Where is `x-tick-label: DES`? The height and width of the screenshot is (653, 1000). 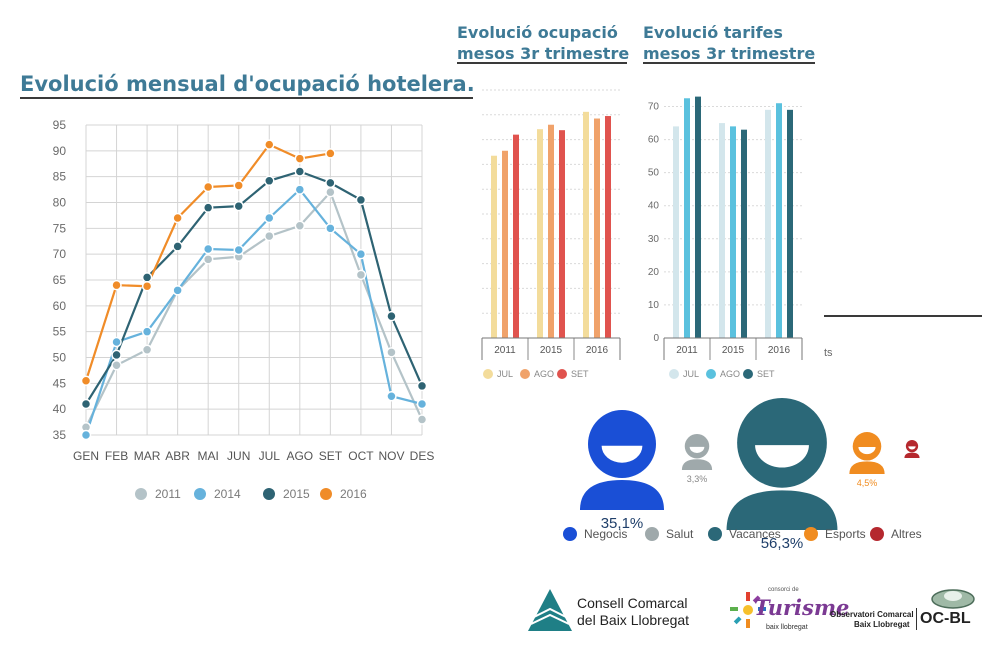 x-tick-label: DES is located at coordinates (422, 456).